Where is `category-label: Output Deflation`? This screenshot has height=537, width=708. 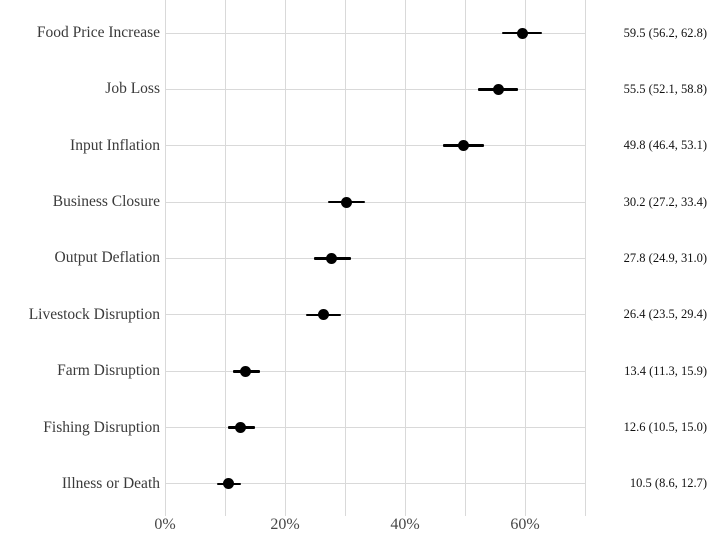 category-label: Output Deflation is located at coordinates (107, 258).